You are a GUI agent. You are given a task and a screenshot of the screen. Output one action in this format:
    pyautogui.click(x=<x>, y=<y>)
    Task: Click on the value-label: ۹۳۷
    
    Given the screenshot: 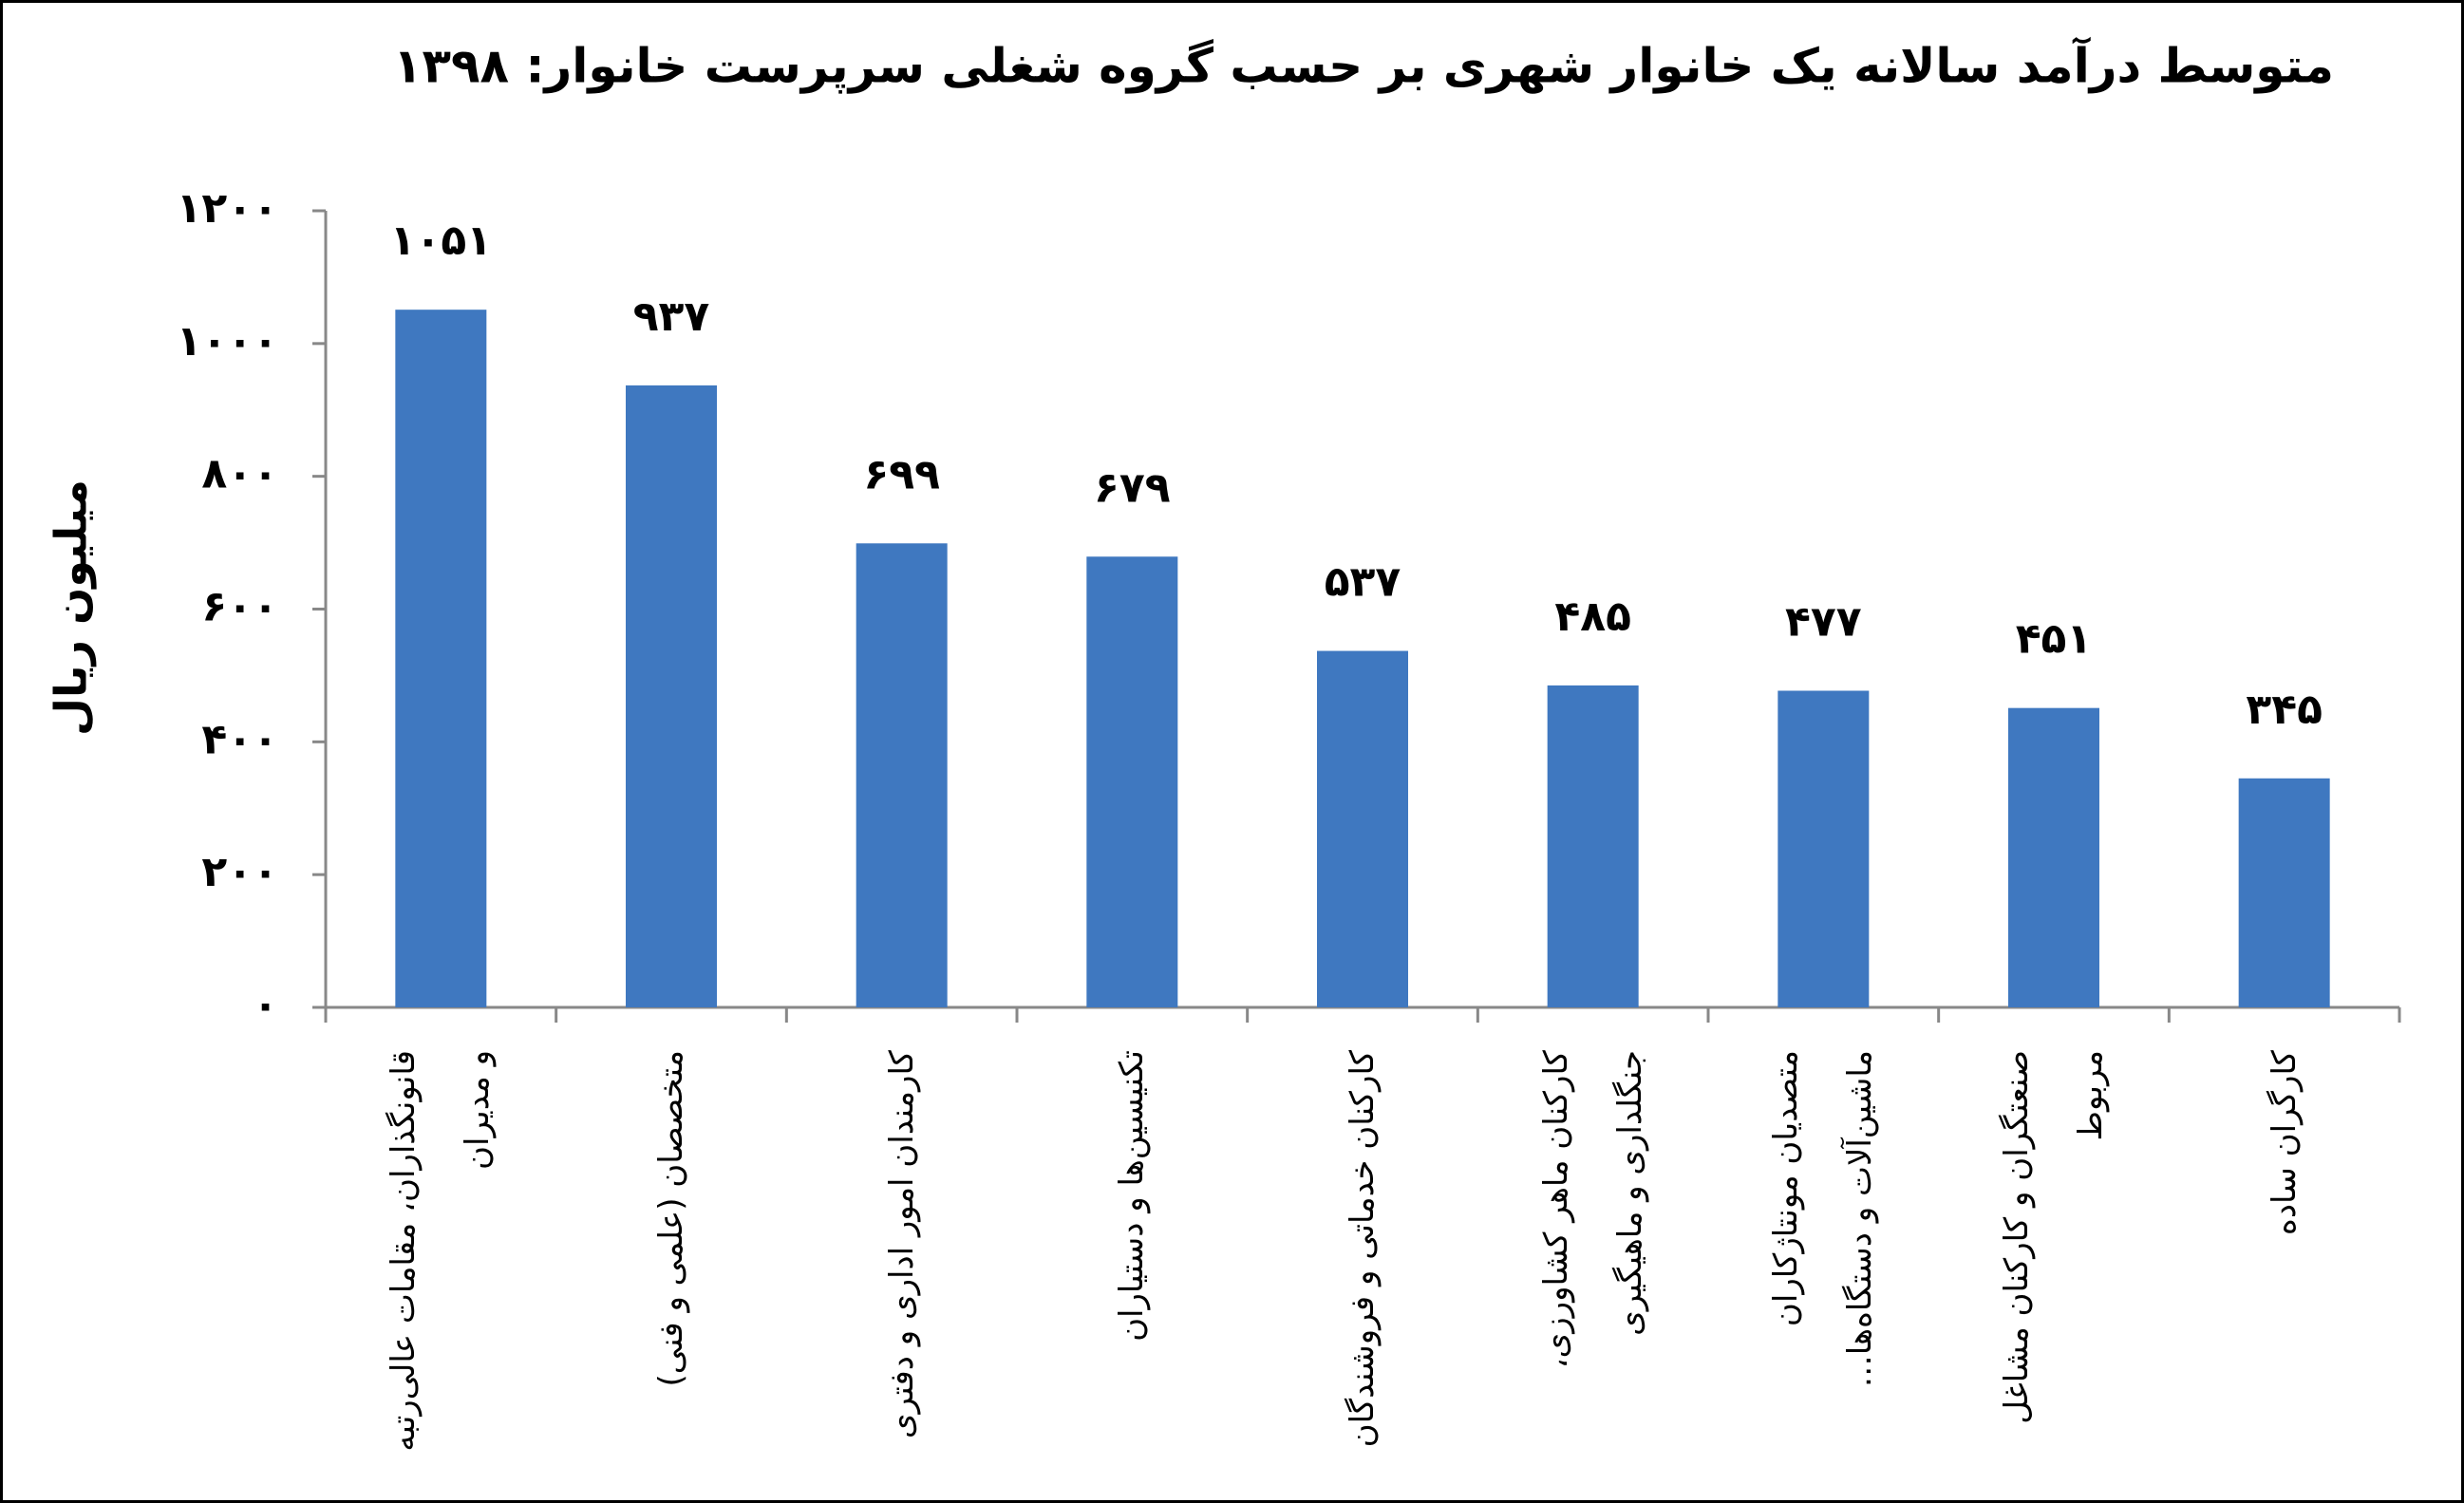 What is the action you would take?
    pyautogui.click(x=672, y=316)
    